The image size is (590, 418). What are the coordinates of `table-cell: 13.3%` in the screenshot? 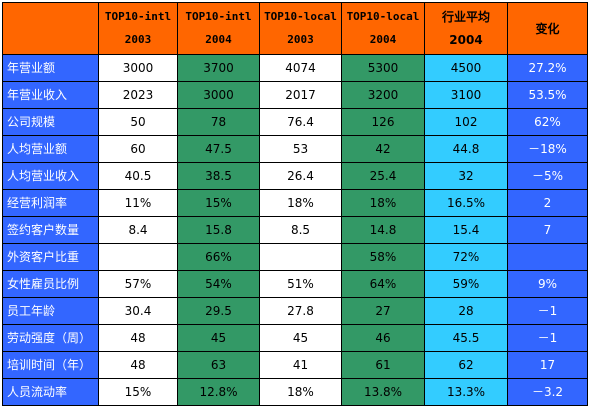 It's located at (466, 392).